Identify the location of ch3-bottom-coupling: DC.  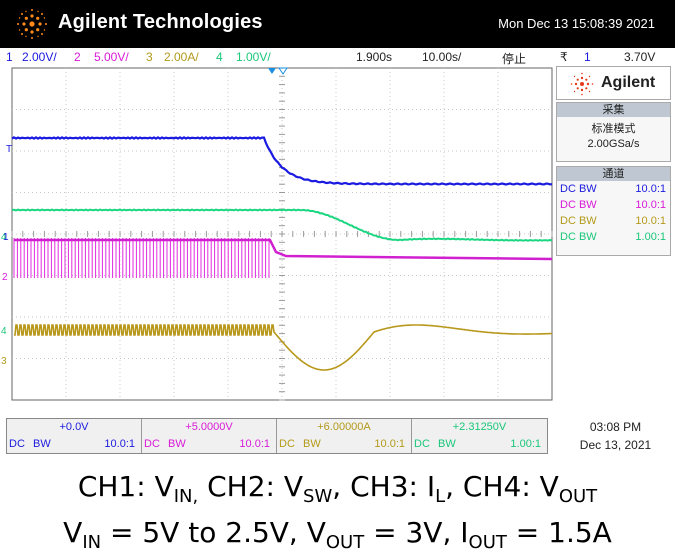
(287, 444).